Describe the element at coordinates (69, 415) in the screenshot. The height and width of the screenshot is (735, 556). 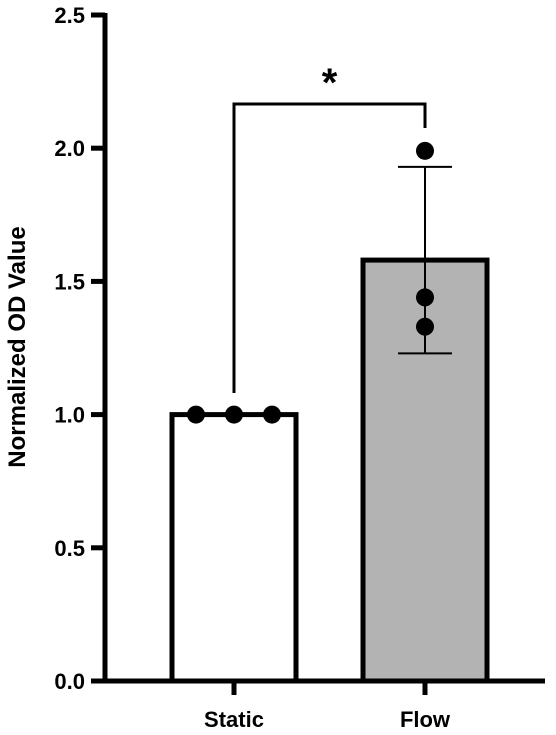
I see `y-tick-label: 1.0` at that location.